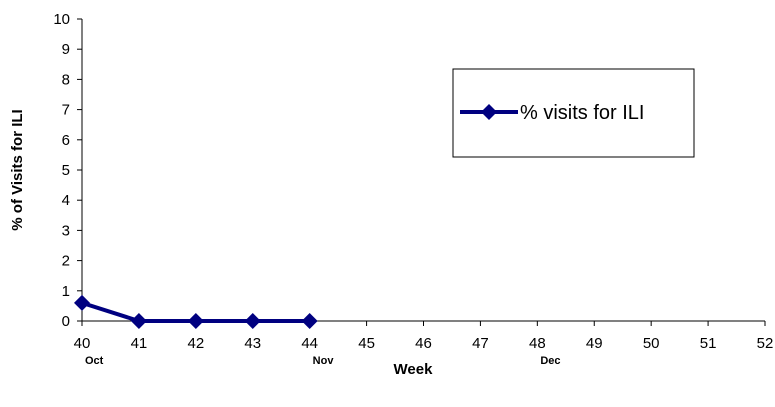 This screenshot has height=407, width=775. Describe the element at coordinates (66, 79) in the screenshot. I see `y-tick-label: 8` at that location.